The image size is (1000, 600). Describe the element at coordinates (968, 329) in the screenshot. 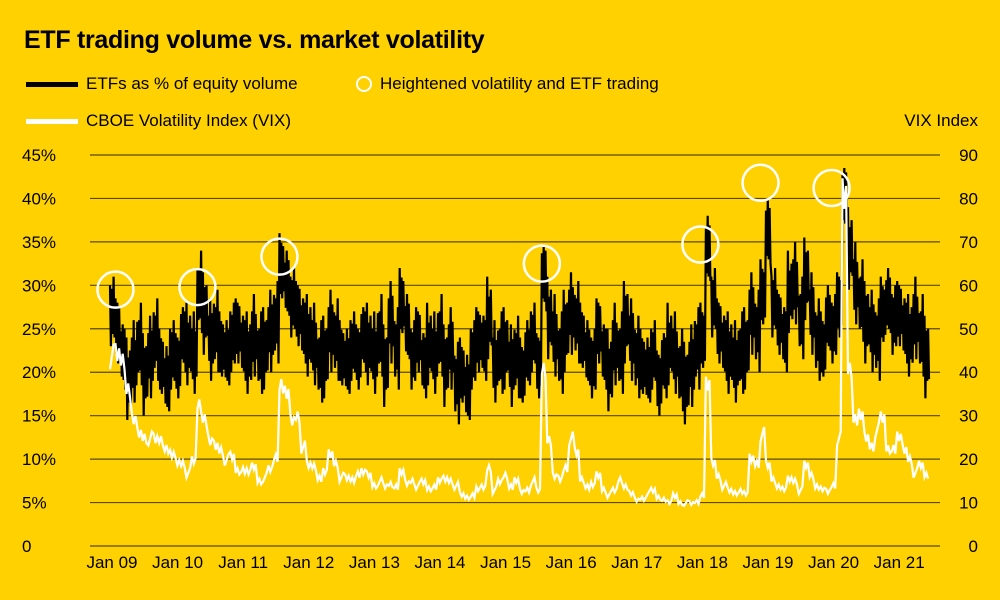

I see `y-right-tick-label: 50` at that location.